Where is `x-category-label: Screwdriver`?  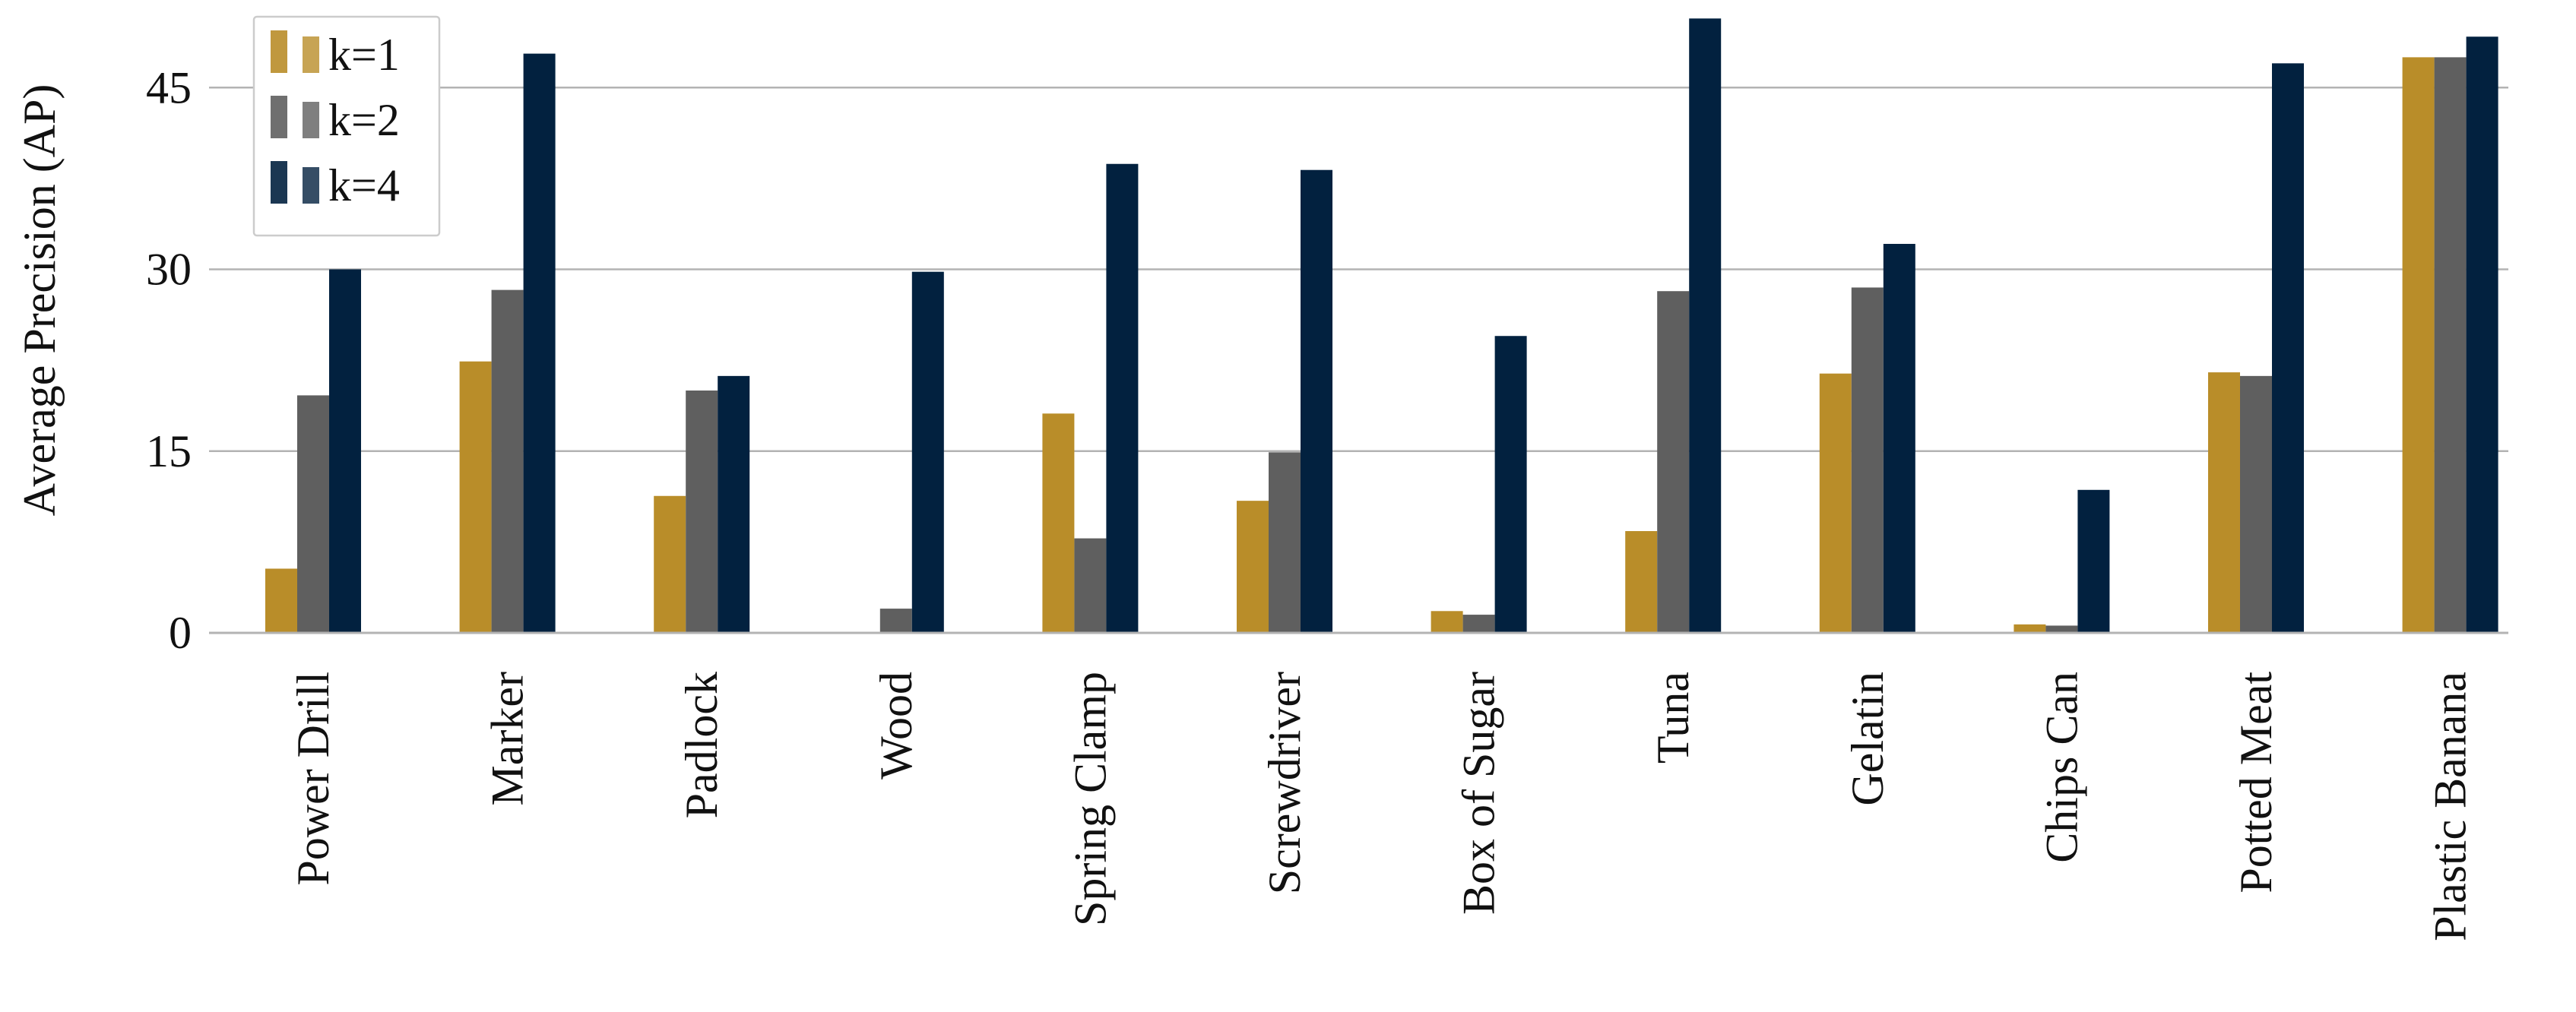
x-category-label: Screwdriver is located at coordinates (1284, 783).